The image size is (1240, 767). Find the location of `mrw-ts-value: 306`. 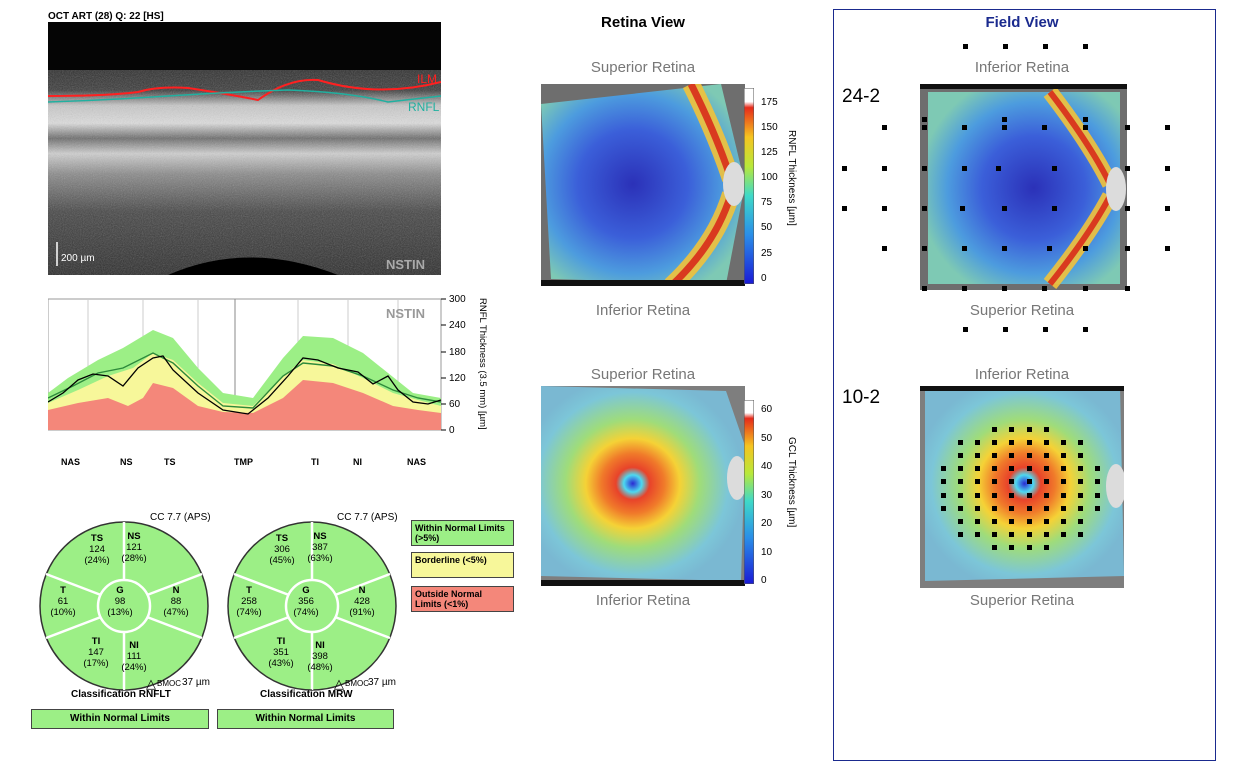

mrw-ts-value: 306 is located at coordinates (282, 549).